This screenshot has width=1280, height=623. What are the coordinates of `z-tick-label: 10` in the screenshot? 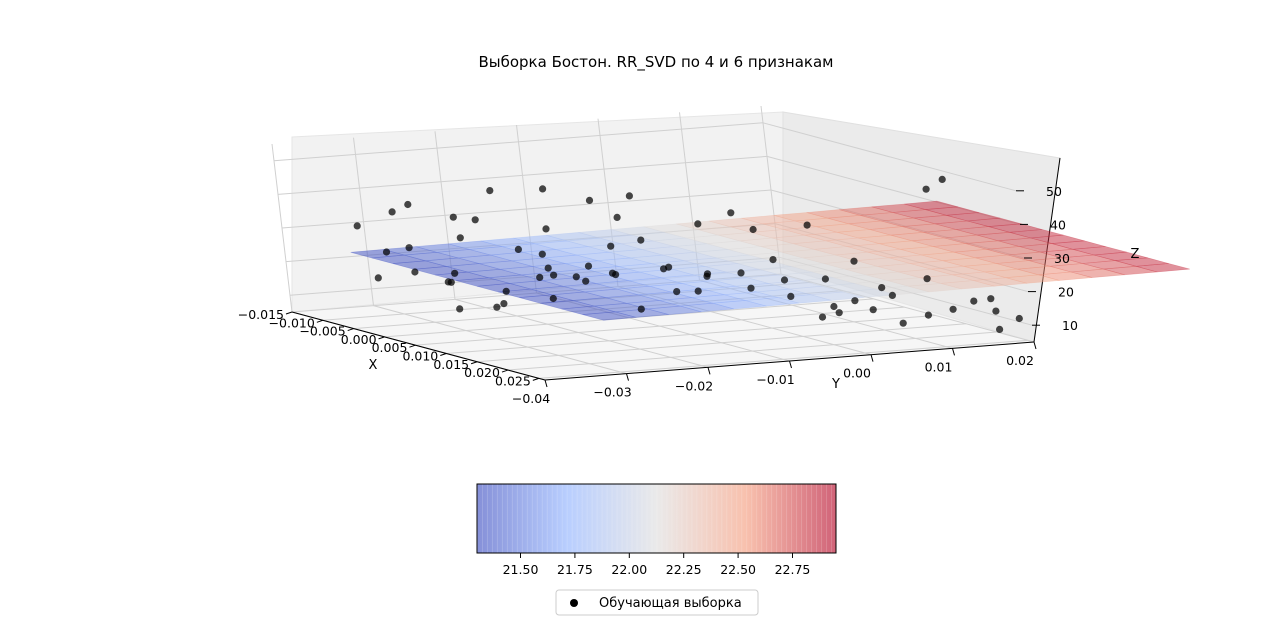 It's located at (1070, 325).